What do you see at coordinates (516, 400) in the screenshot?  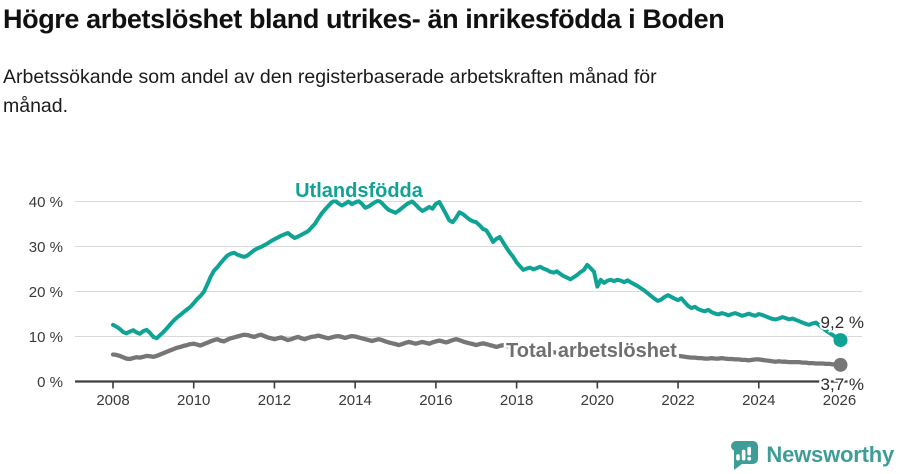 I see `x-tick-label: 2018` at bounding box center [516, 400].